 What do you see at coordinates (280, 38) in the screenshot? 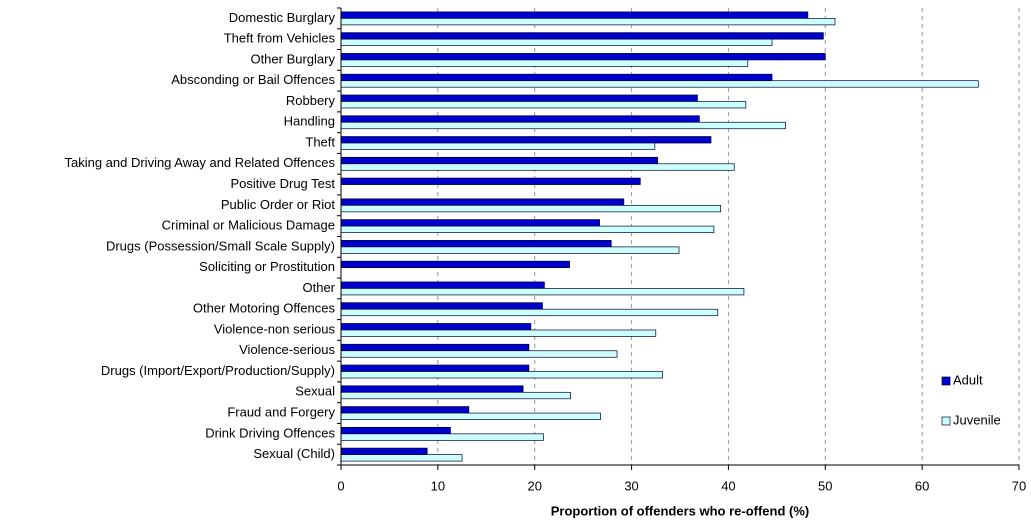
I see `y-tick-label: Theft from Vehicles` at bounding box center [280, 38].